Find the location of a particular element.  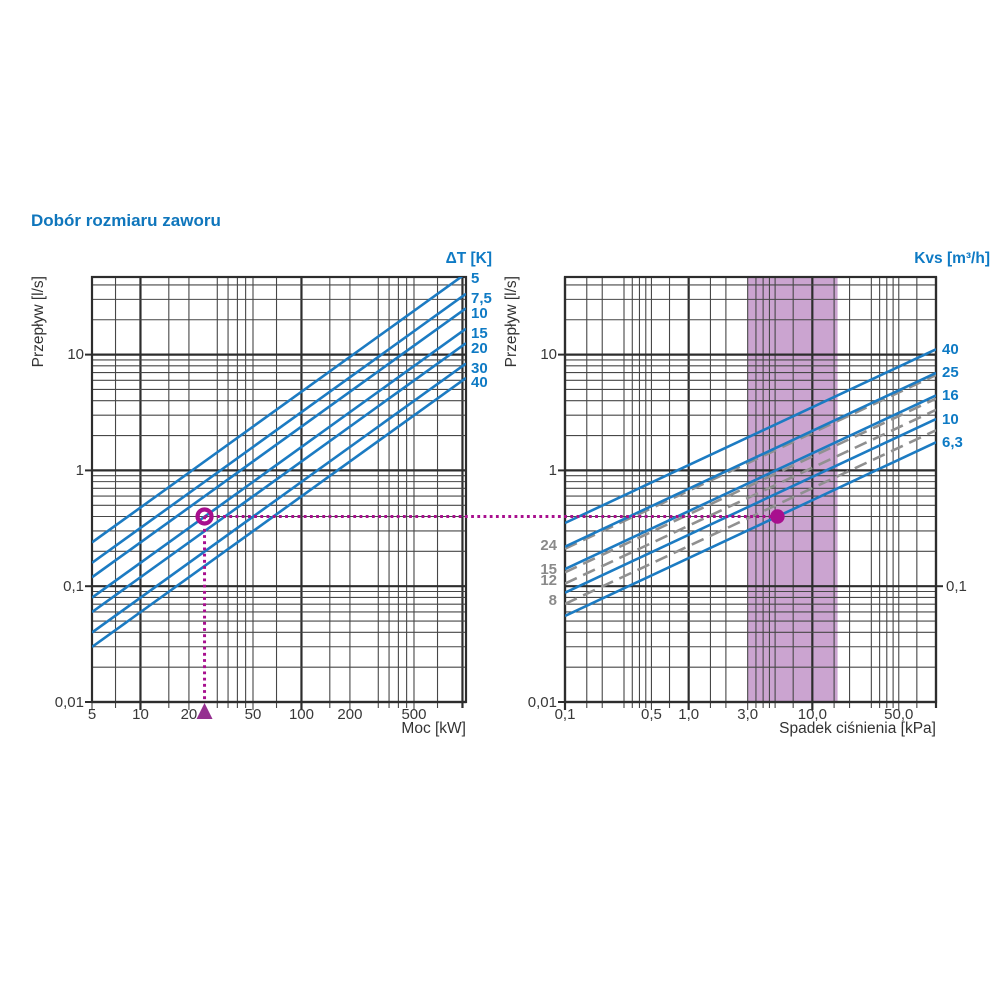

page-title: Dobór rozmiaru zaworu is located at coordinates (126, 220).